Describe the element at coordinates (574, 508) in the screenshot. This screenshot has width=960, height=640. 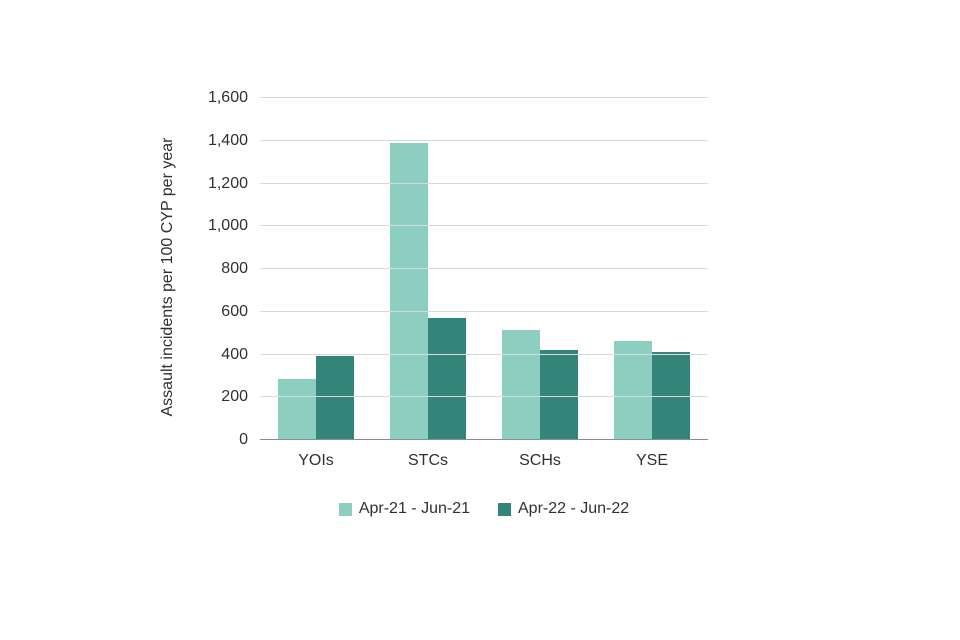
I see `legend-label-series2: Apr-22 - Jun-22` at that location.